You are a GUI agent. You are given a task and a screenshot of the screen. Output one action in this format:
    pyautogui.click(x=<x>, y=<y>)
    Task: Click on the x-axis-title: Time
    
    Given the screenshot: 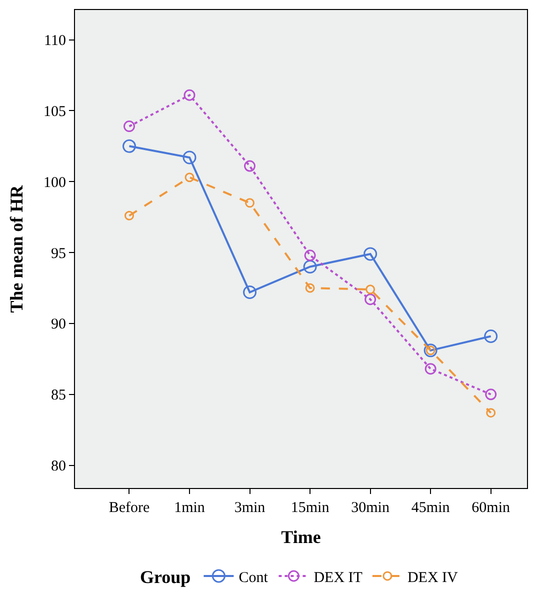 What is the action you would take?
    pyautogui.click(x=301, y=537)
    